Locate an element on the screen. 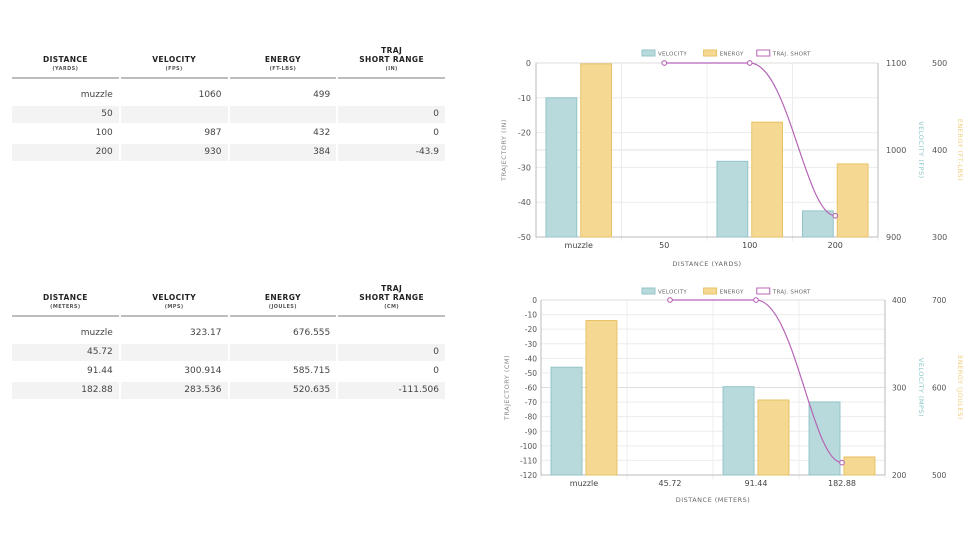 The image size is (978, 550). y-tick-label-velocity: 900 is located at coordinates (893, 237).